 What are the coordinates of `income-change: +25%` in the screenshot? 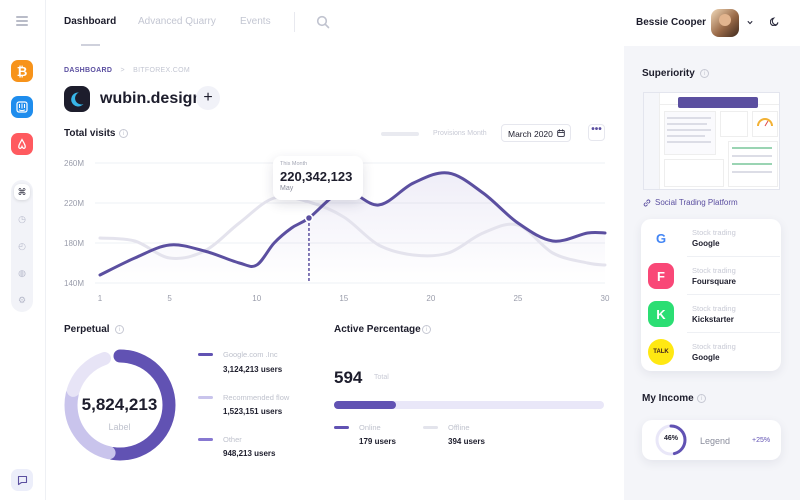 It's located at (761, 440).